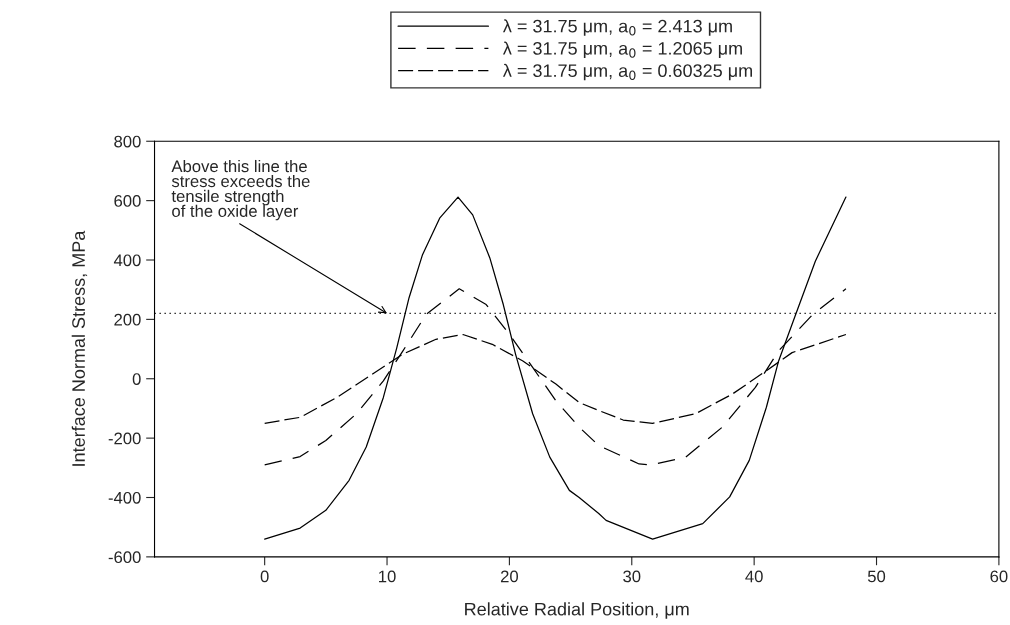 This screenshot has height=625, width=1010. Describe the element at coordinates (509, 576) in the screenshot. I see `x-tick-label: 20` at that location.